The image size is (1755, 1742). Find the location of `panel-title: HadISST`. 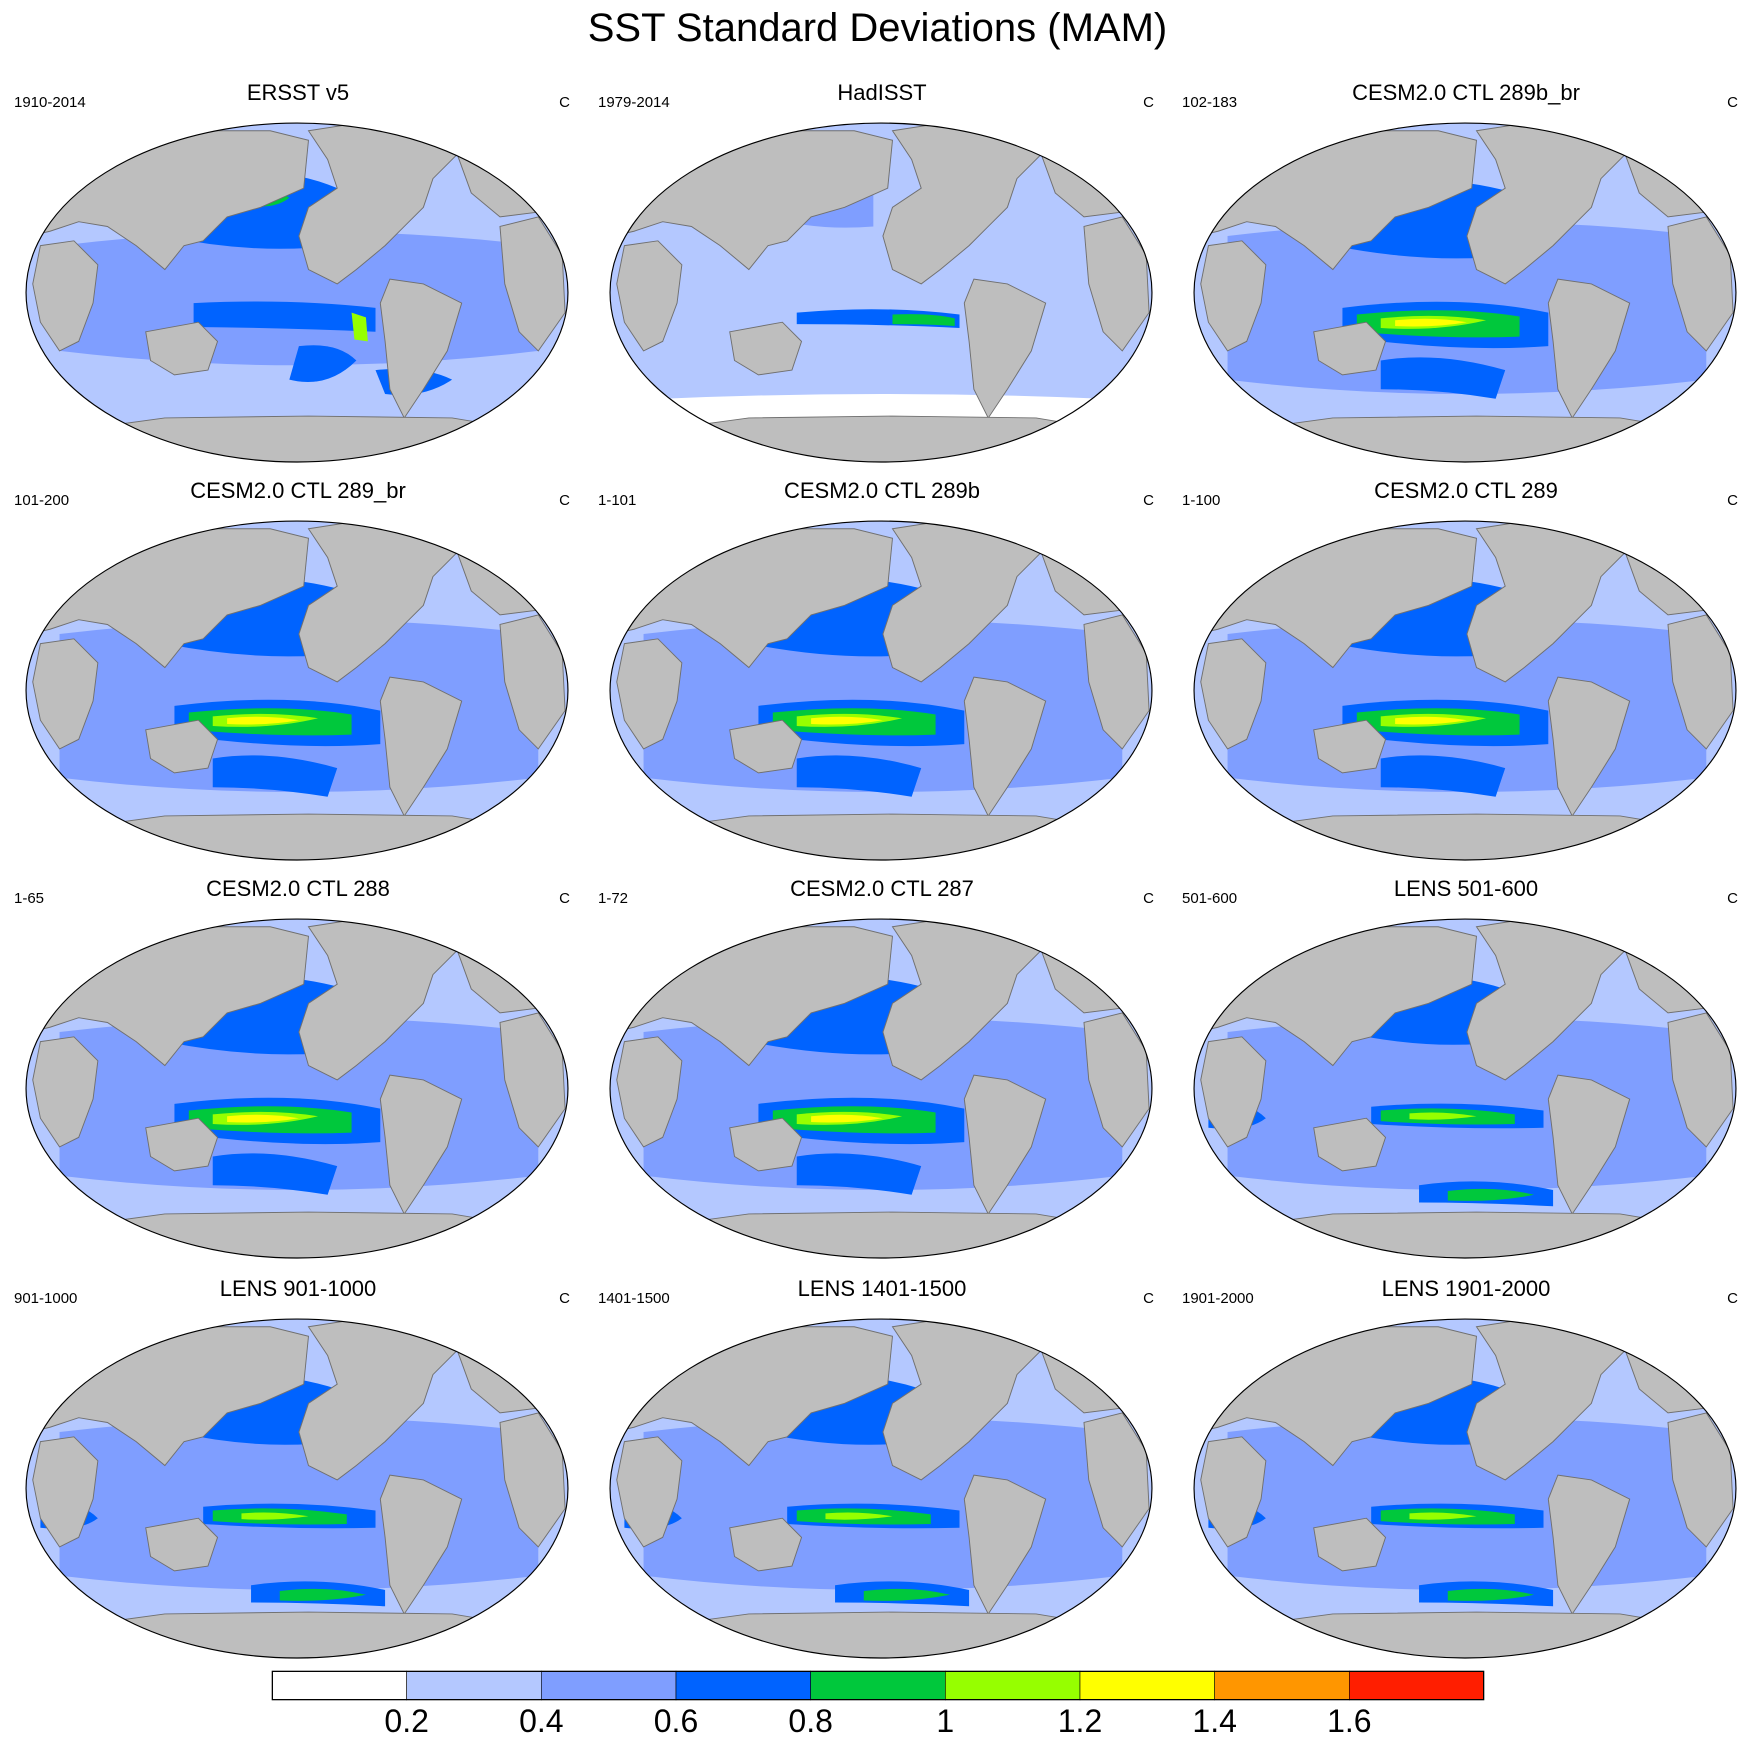

panel-title: HadISST is located at coordinates (882, 92).